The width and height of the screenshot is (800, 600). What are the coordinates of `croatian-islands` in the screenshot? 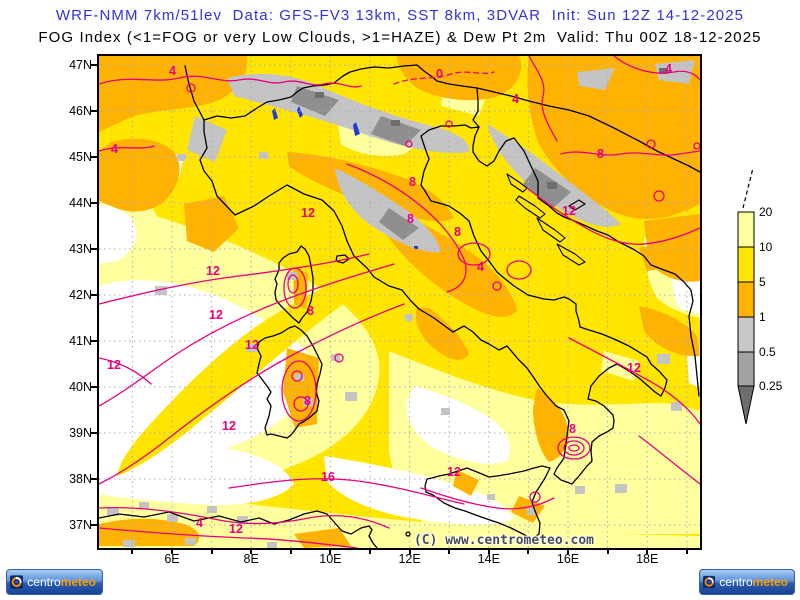 It's located at (546, 219).